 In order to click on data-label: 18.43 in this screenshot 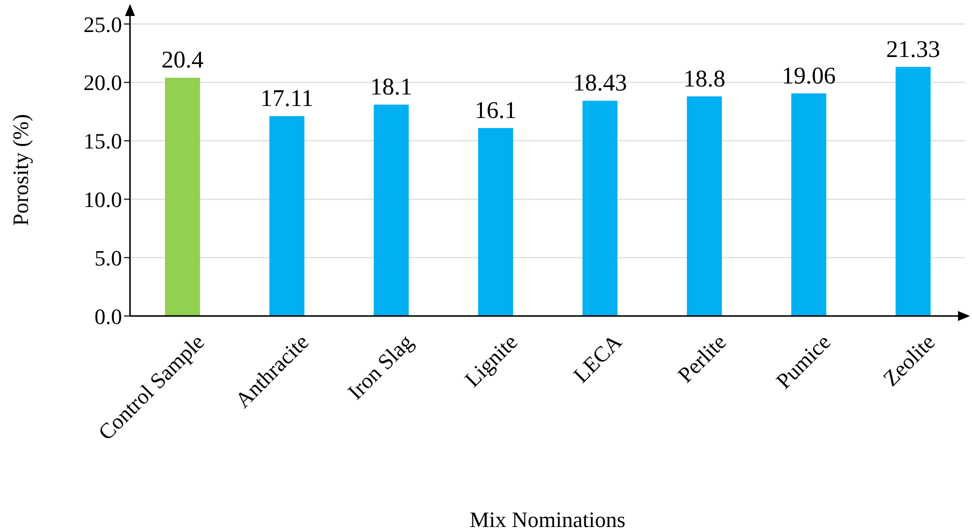, I will do `click(600, 83)`.